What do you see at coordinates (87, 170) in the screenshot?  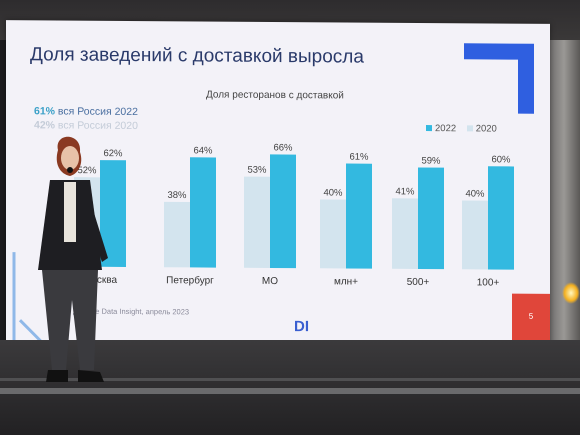 I see `data-label-2020: 52%` at bounding box center [87, 170].